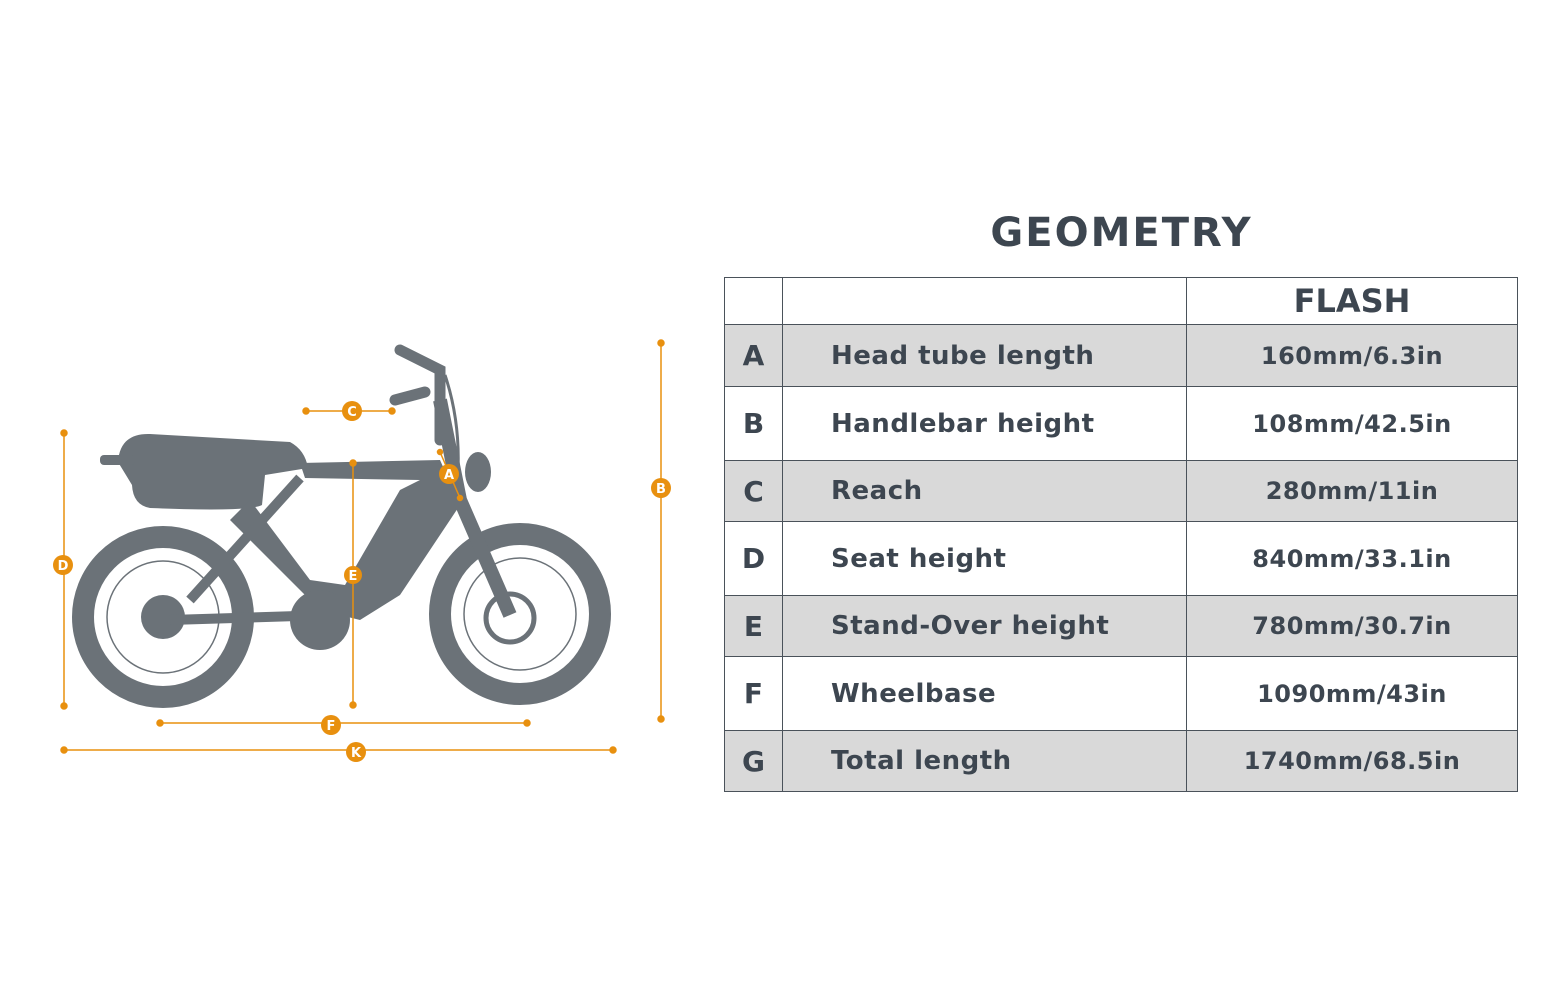 The height and width of the screenshot is (1000, 1558). I want to click on svg-text: E, so click(353, 576).